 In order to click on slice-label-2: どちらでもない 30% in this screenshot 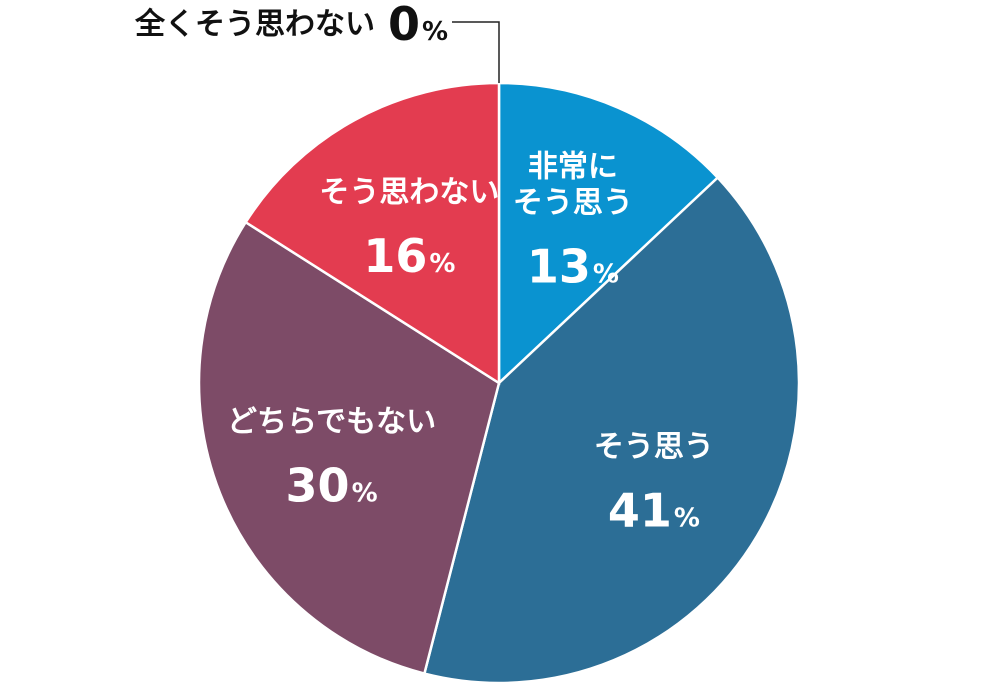, I will do `click(331, 458)`.